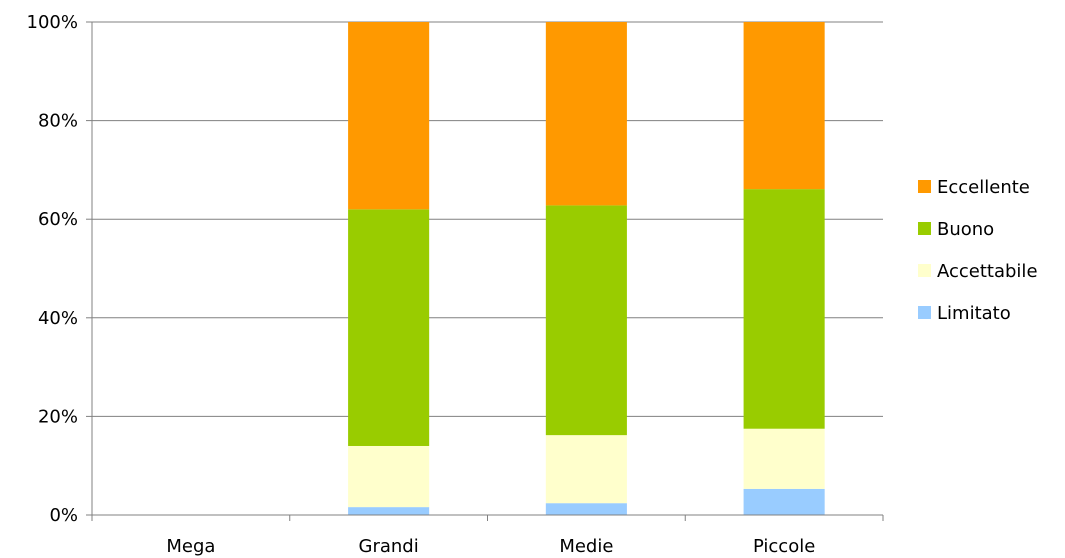 The width and height of the screenshot is (1065, 558). Describe the element at coordinates (52, 22) in the screenshot. I see `y-tick-label: 100%` at that location.